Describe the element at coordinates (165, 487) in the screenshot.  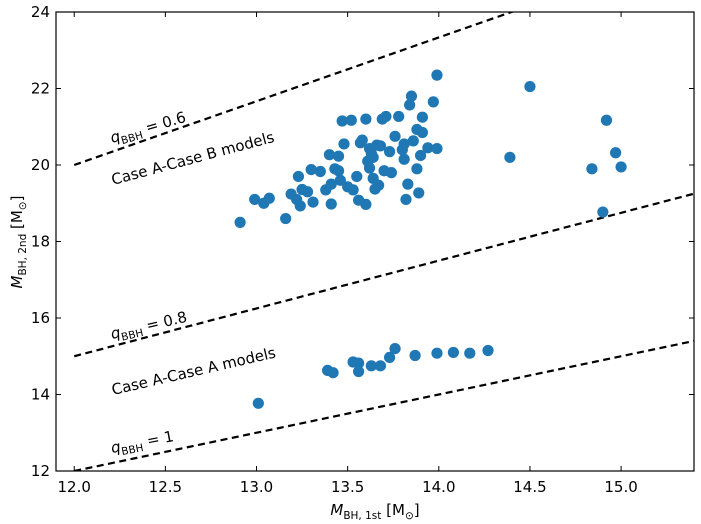
I see `x-tick-label: 12.5` at that location.